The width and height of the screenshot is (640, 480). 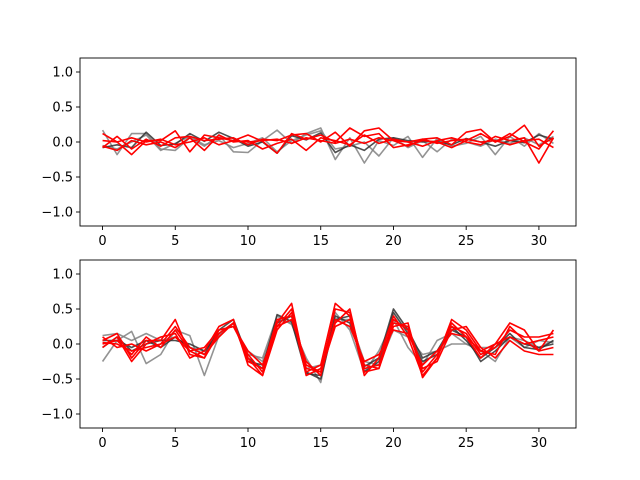 What do you see at coordinates (175, 241) in the screenshot?
I see `top-x-tick-label-1: 5` at bounding box center [175, 241].